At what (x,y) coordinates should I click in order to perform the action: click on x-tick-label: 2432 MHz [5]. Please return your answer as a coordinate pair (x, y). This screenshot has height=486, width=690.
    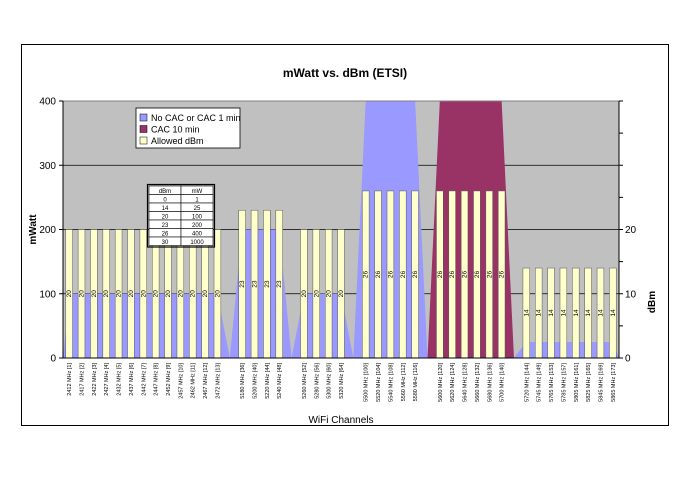
    Looking at the image, I should click on (120, 379).